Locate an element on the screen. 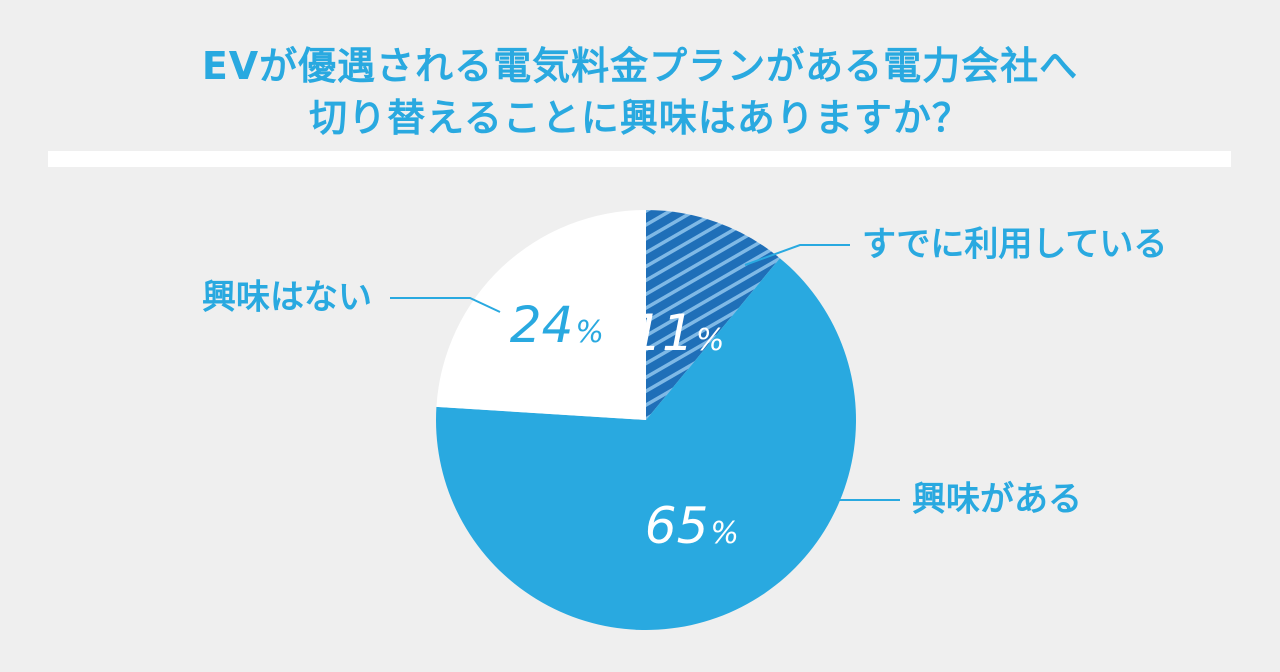 The image size is (1280, 672). category-label-2: 興味がある is located at coordinates (997, 500).